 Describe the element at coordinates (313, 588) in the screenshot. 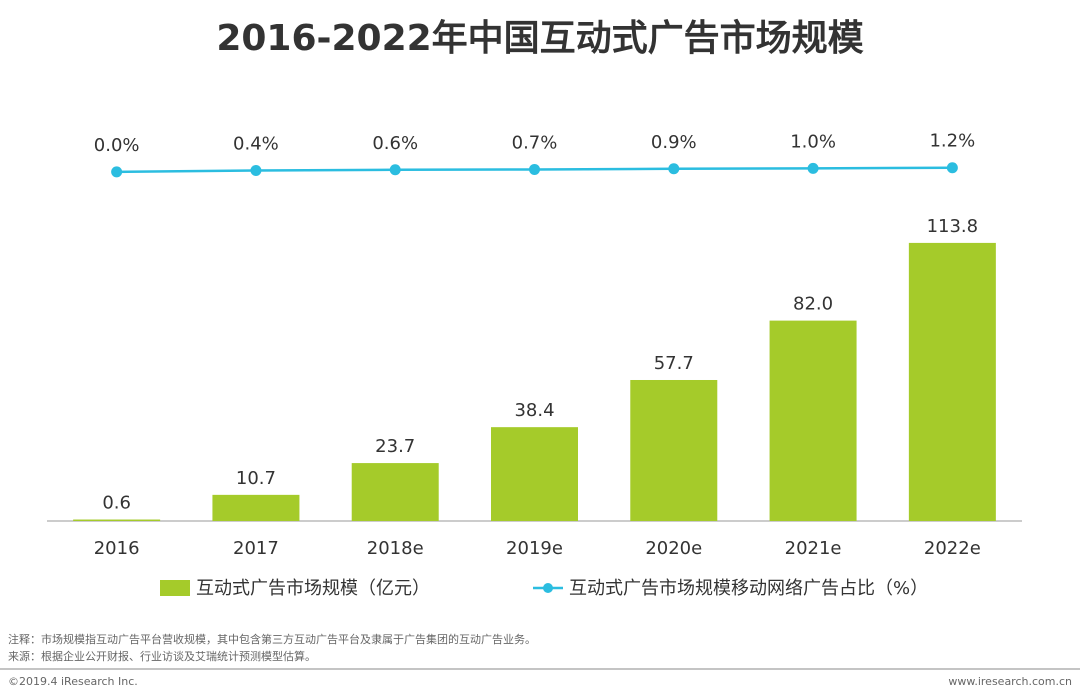

I see `legend-label: 互动式广告市场规模（亿元）` at that location.